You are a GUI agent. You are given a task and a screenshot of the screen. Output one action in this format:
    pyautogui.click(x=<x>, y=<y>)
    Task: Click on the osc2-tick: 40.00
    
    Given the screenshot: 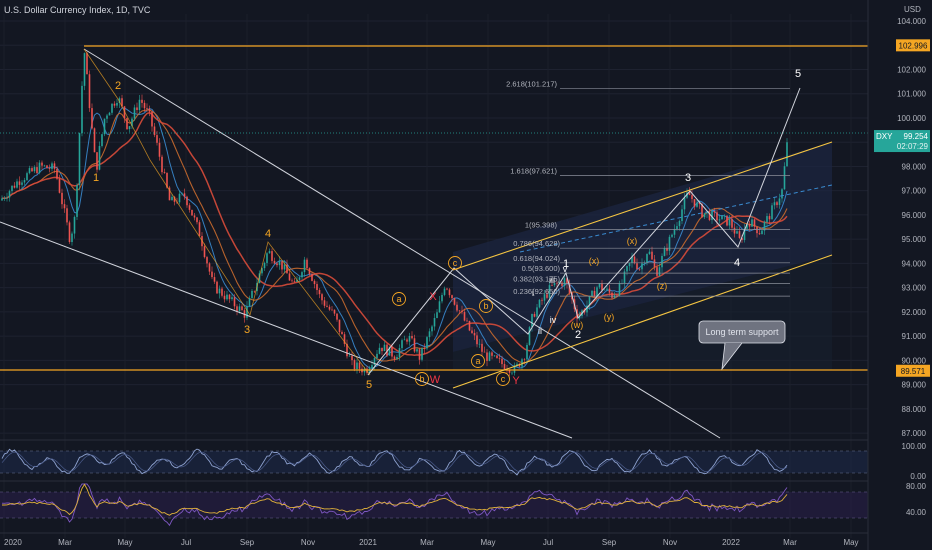 What is the action you would take?
    pyautogui.click(x=916, y=512)
    